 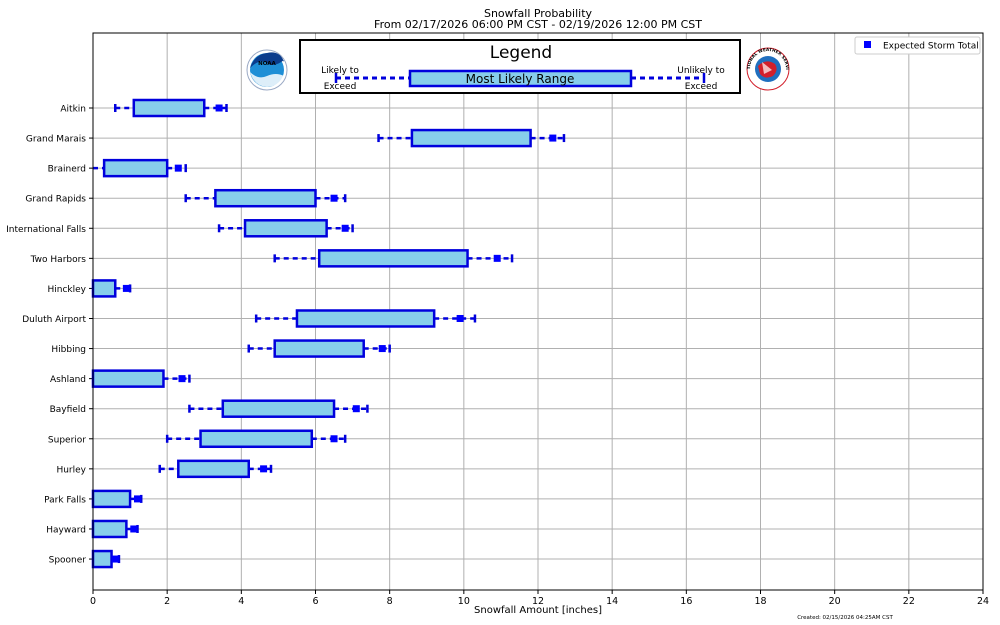 What do you see at coordinates (68, 561) in the screenshot?
I see `location-label: Spooner` at bounding box center [68, 561].